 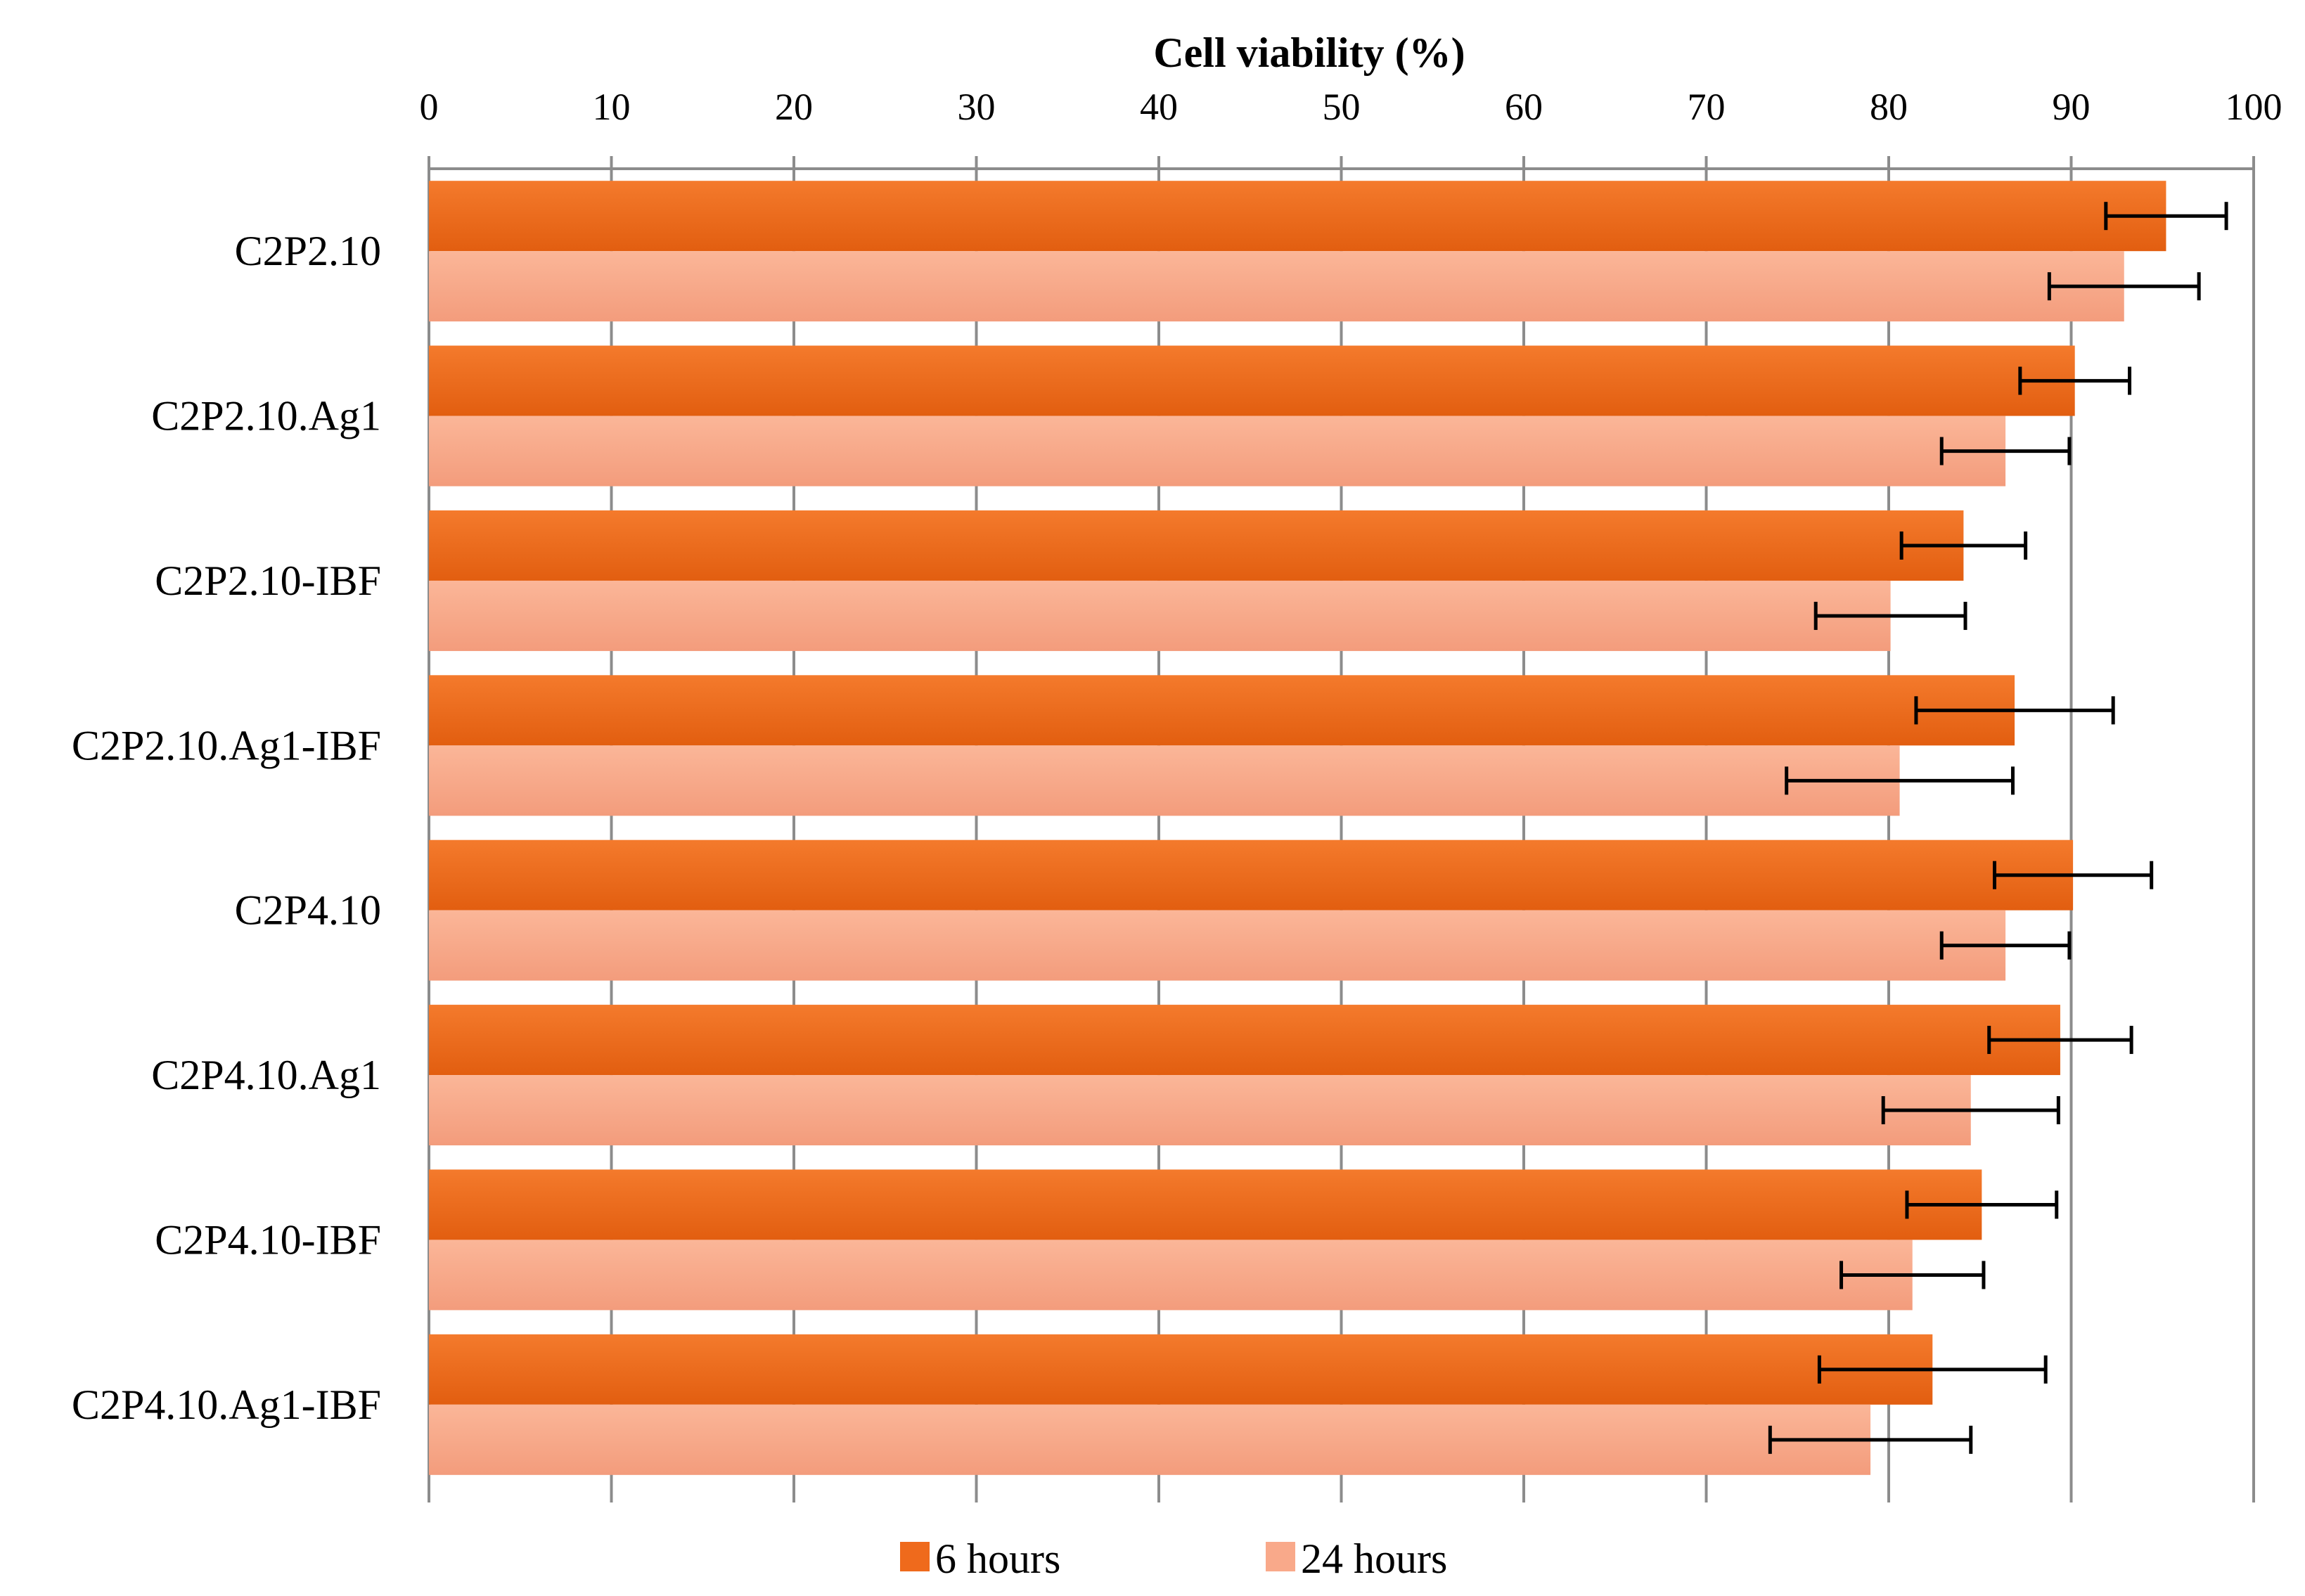 What do you see at coordinates (1707, 107) in the screenshot?
I see `x-tick-label: 70` at bounding box center [1707, 107].